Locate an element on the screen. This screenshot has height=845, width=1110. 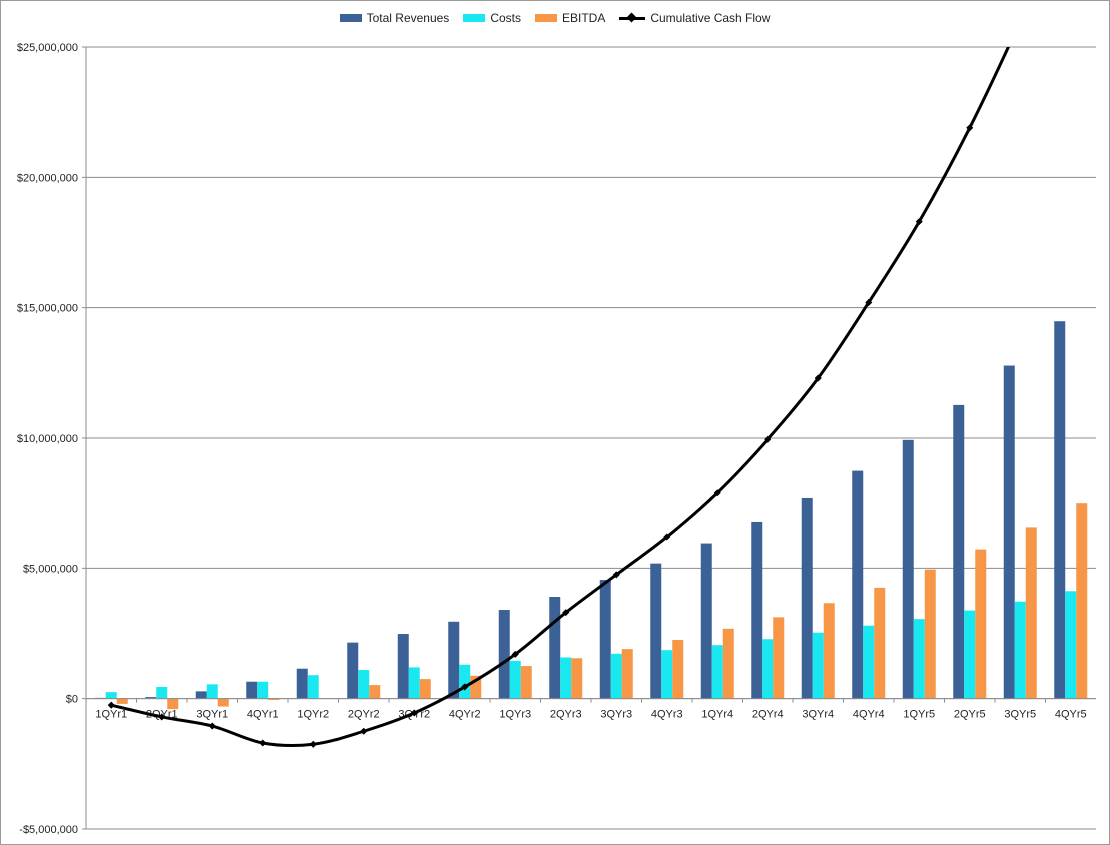
legend-marker-cumulative-cash-flow is located at coordinates (632, 18).